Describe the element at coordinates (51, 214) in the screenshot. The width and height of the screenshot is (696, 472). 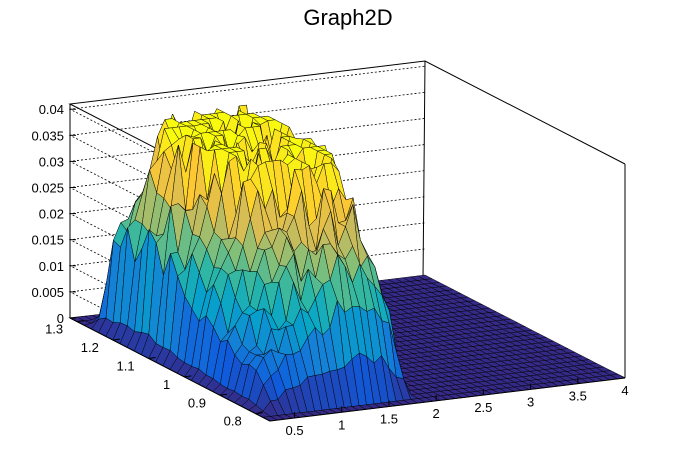
I see `z-tick-label-4: 0.02` at that location.